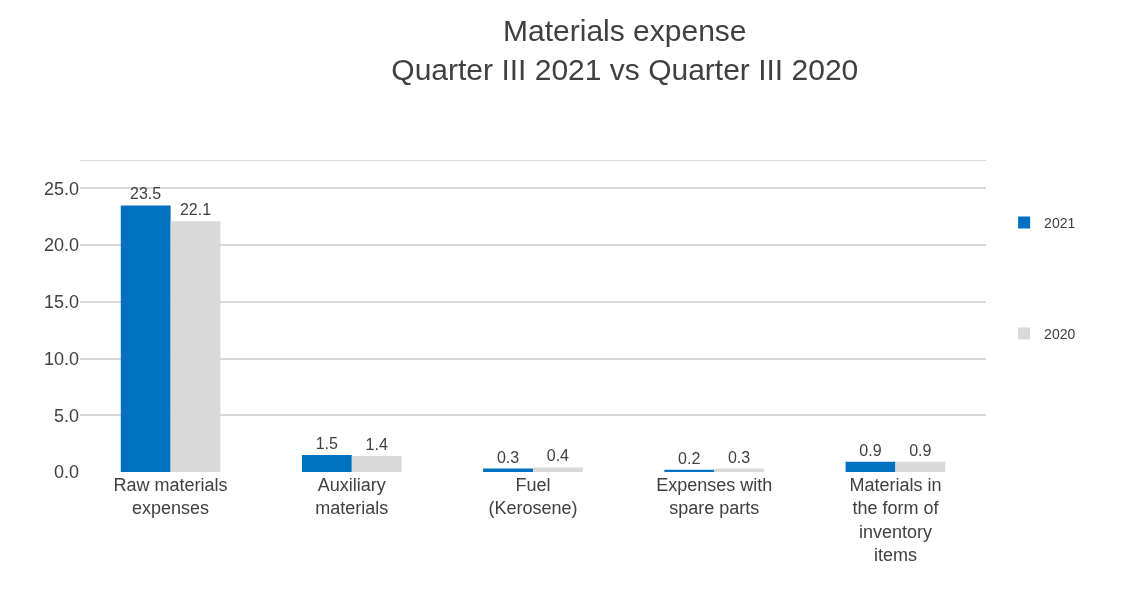  What do you see at coordinates (61, 188) in the screenshot?
I see `y-tick-label: 25.0` at bounding box center [61, 188].